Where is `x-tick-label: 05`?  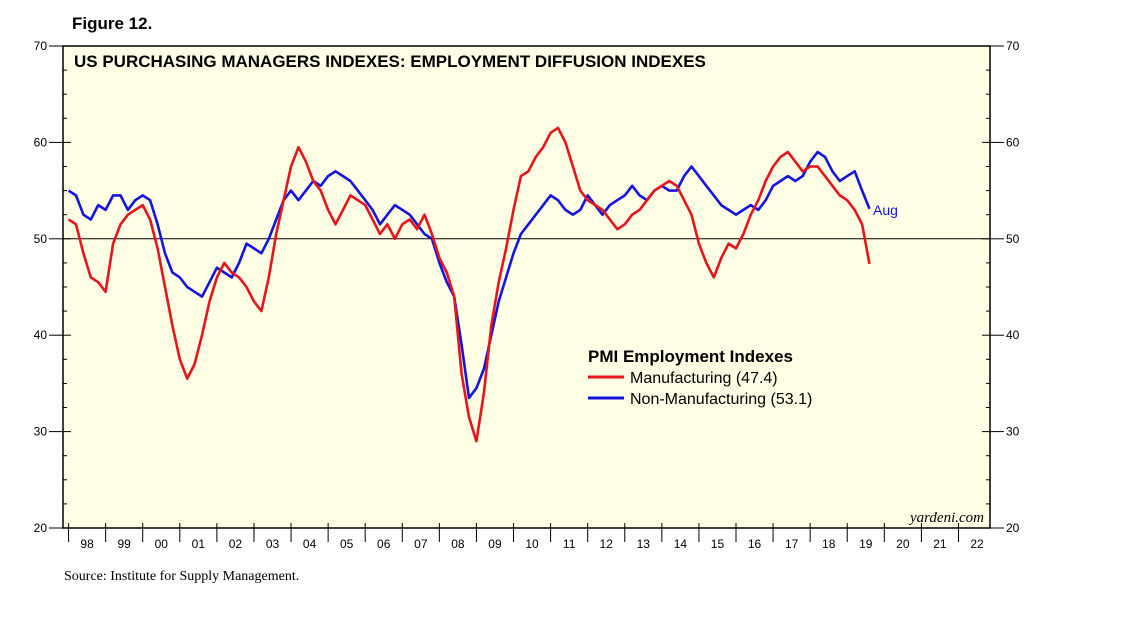 x-tick-label: 05 is located at coordinates (347, 544).